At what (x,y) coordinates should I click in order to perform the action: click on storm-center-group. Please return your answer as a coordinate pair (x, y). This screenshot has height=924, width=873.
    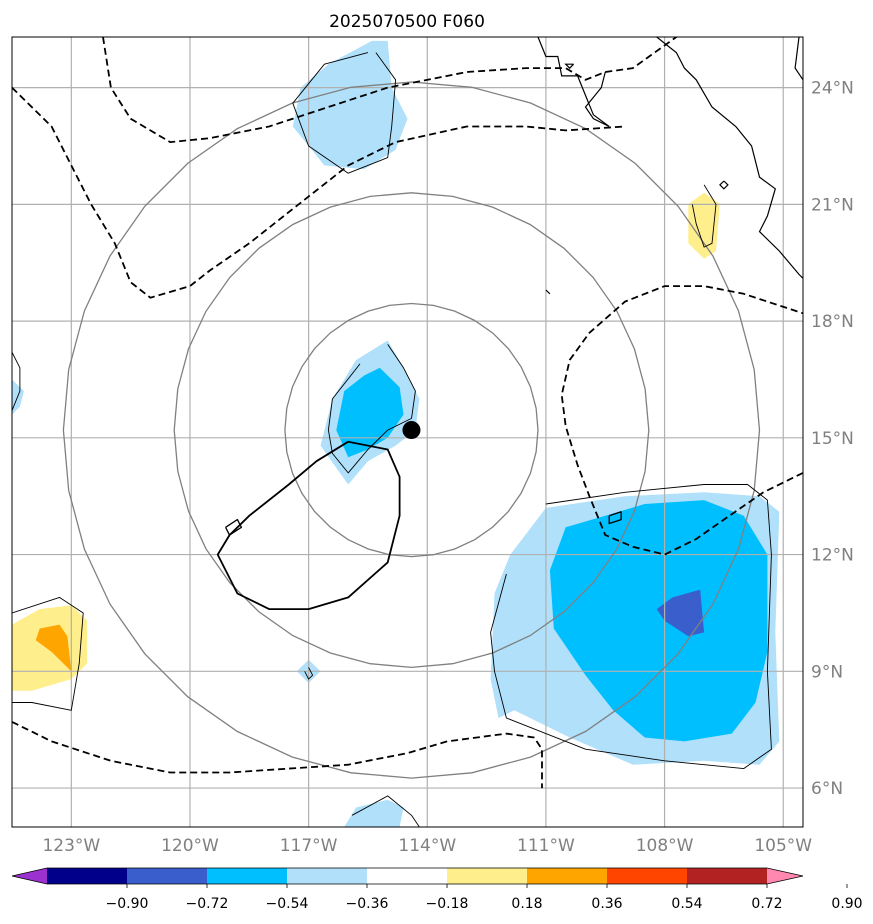
    Looking at the image, I should click on (411, 430).